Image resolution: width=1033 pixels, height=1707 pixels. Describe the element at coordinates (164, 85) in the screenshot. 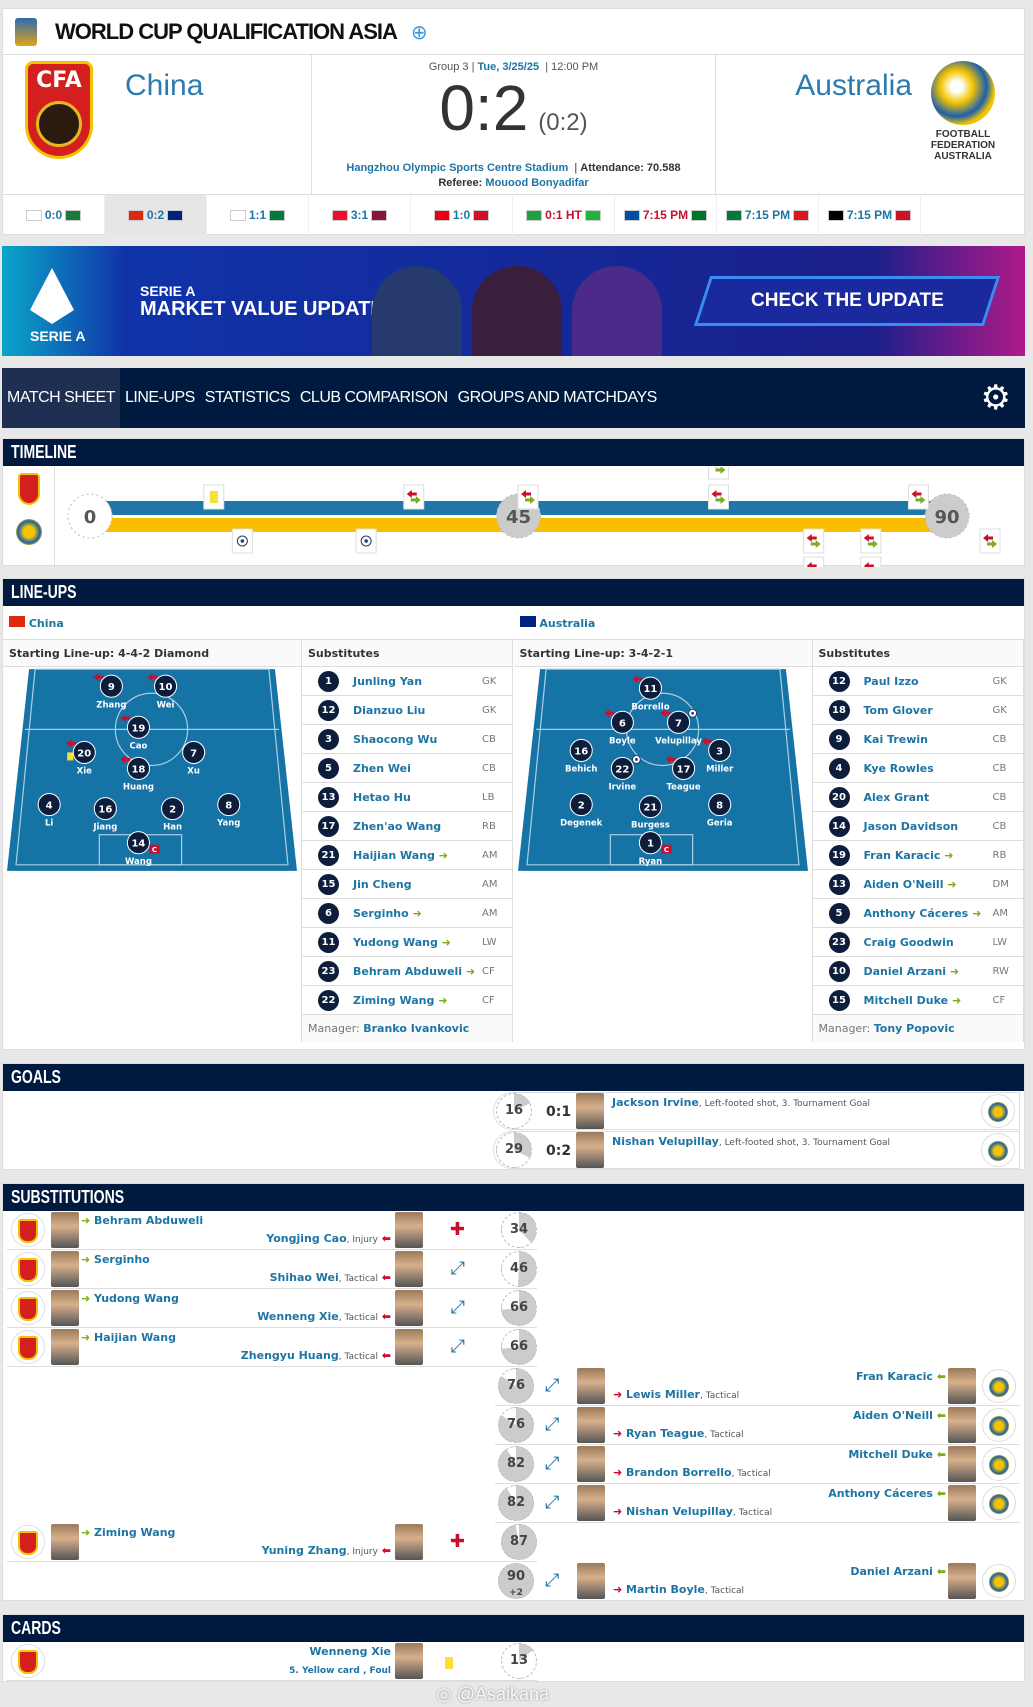

I see `home-team-name: China` at that location.